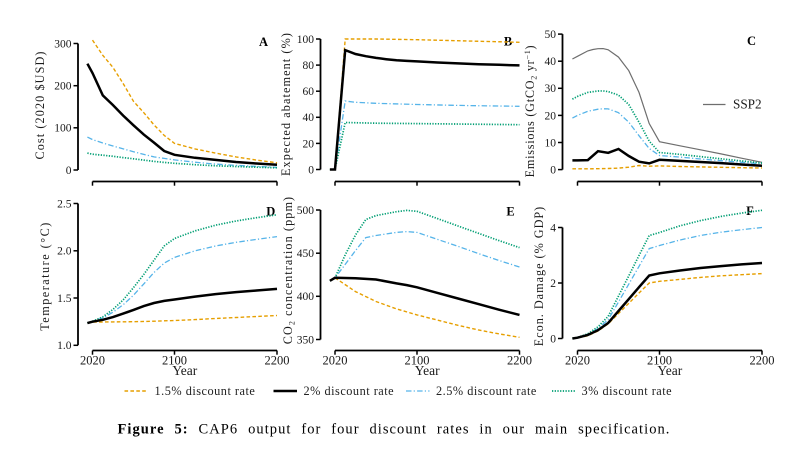 The width and height of the screenshot is (800, 464). Describe the element at coordinates (64, 252) in the screenshot. I see `svg-text: 2.0` at that location.